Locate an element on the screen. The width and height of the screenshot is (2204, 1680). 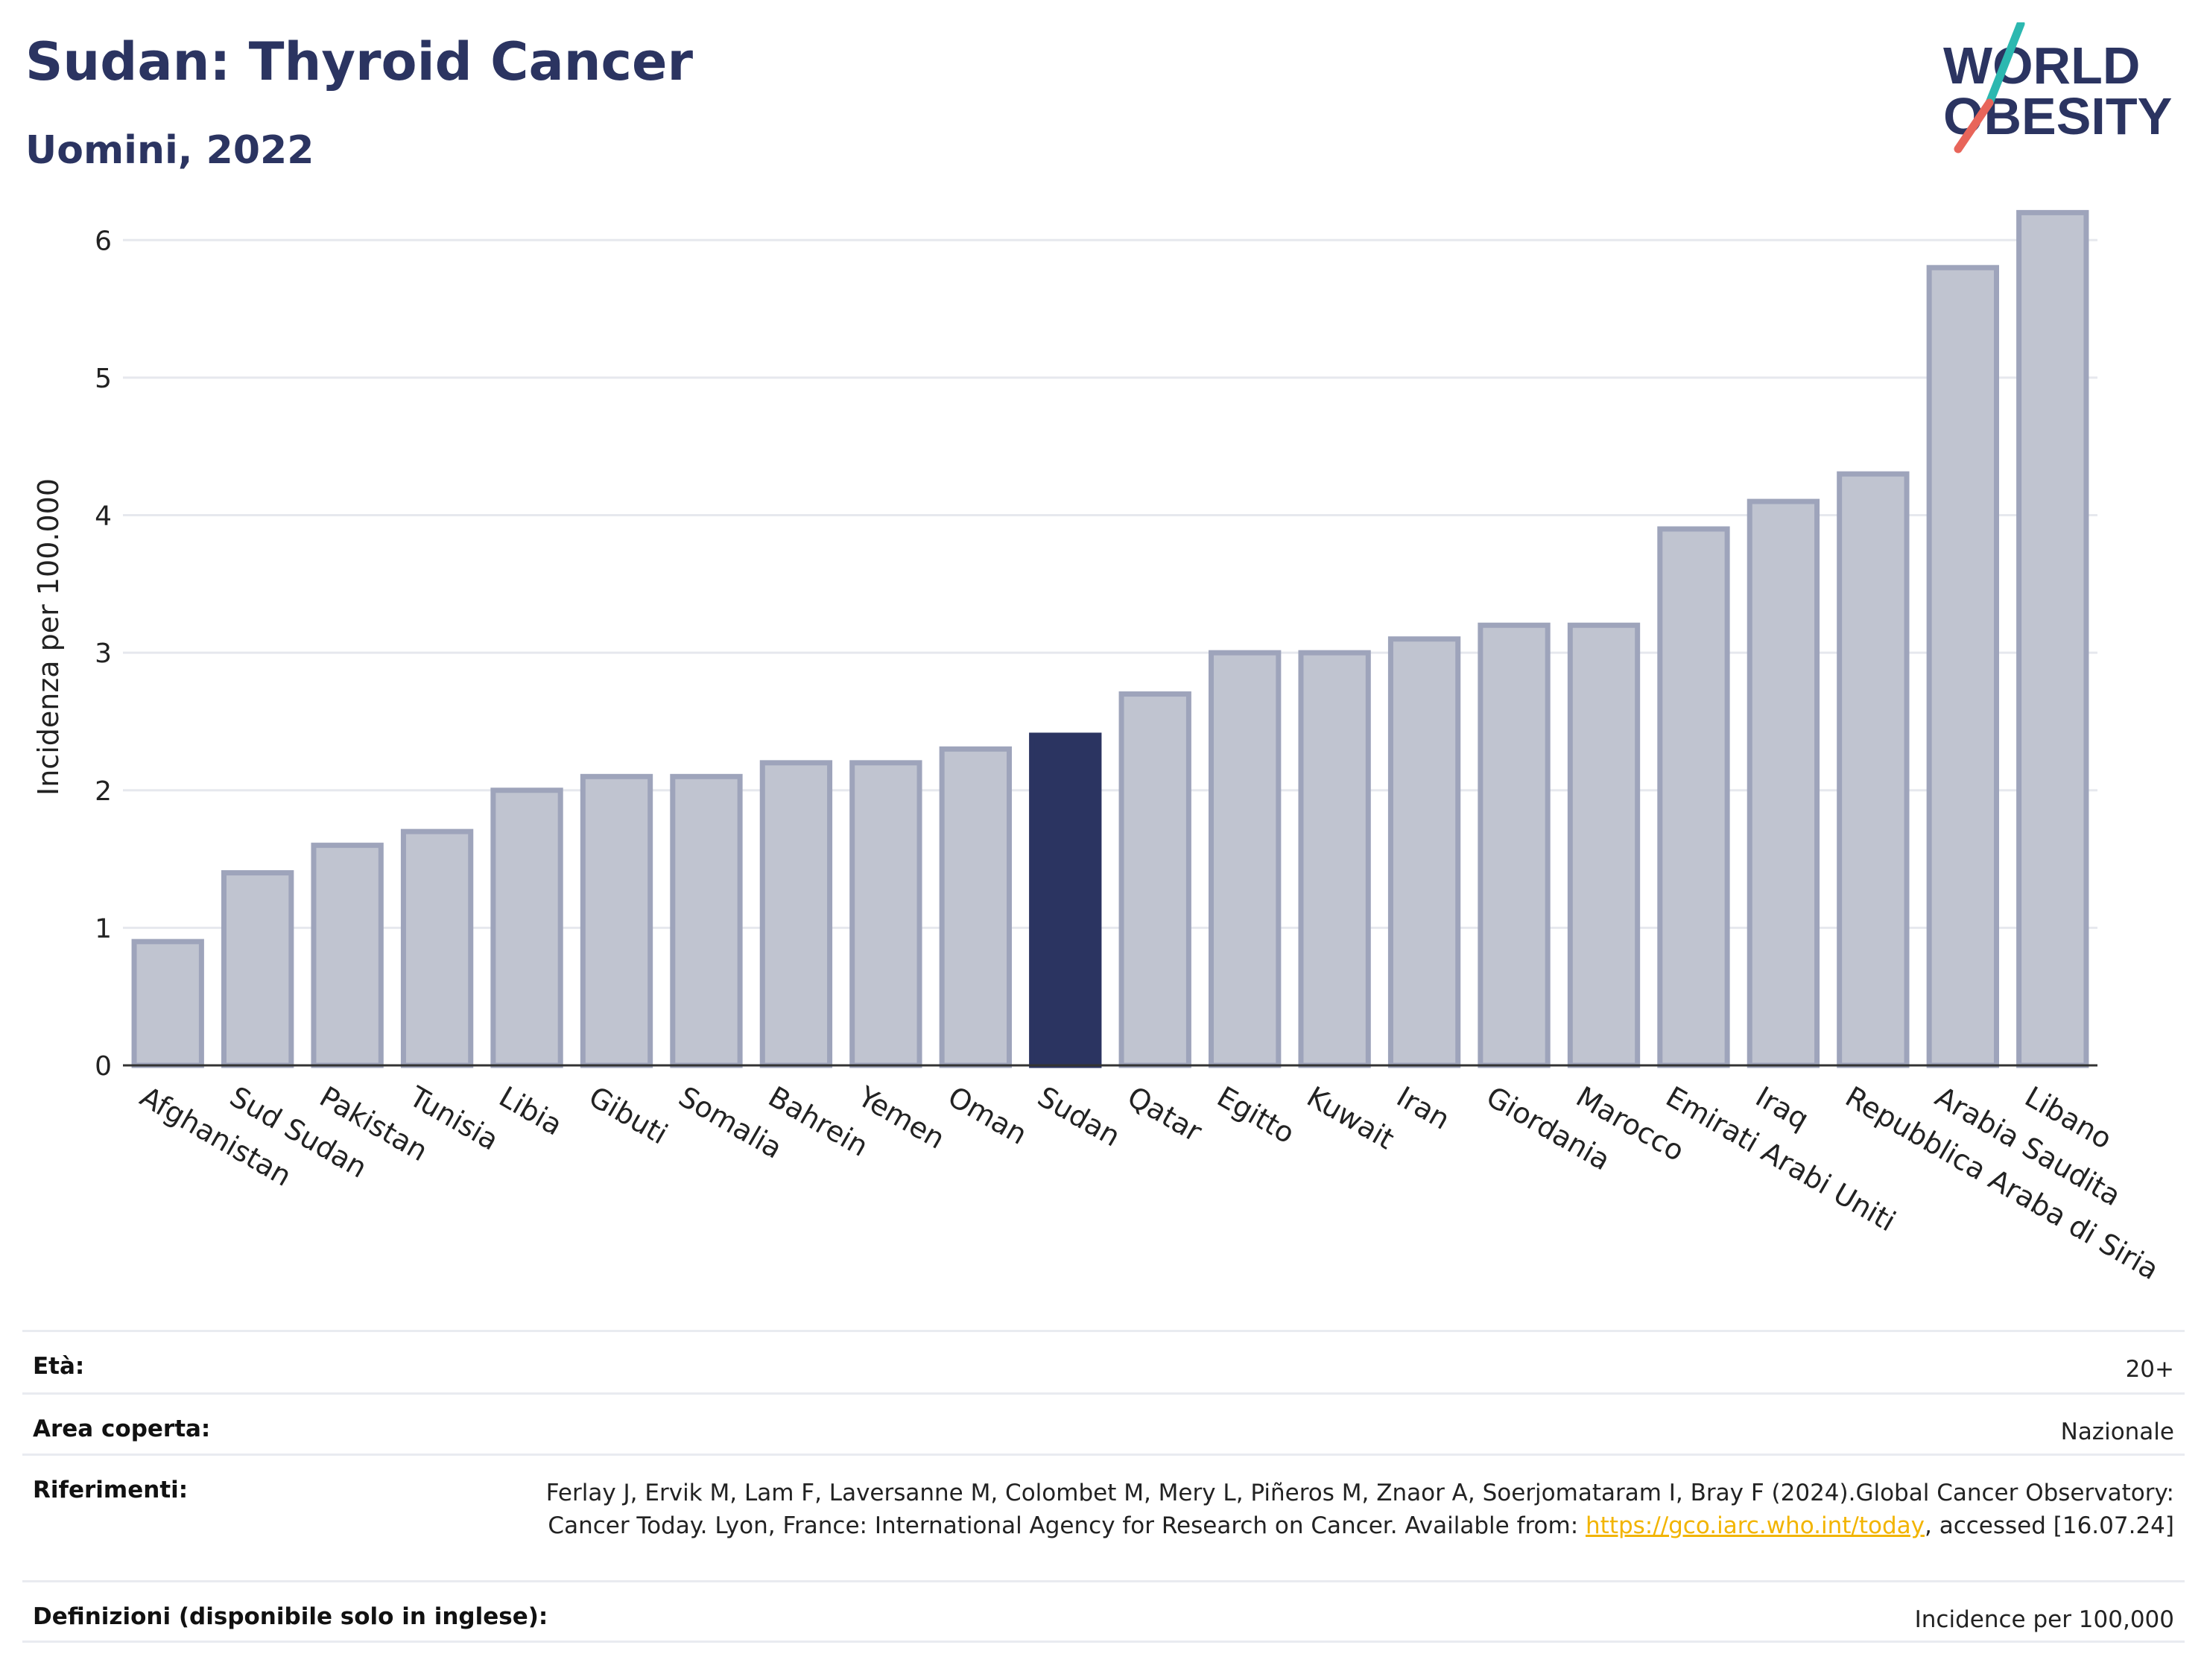
bar-afghanistan is located at coordinates (167, 1003).